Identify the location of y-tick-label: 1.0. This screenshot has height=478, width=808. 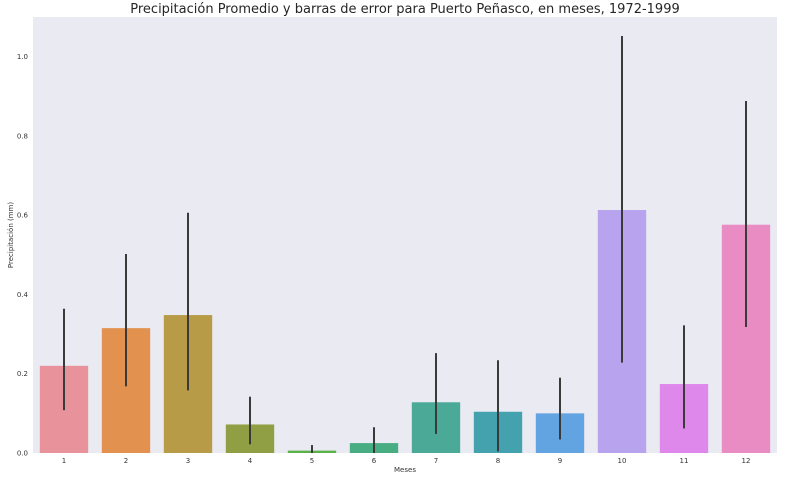
(22, 57).